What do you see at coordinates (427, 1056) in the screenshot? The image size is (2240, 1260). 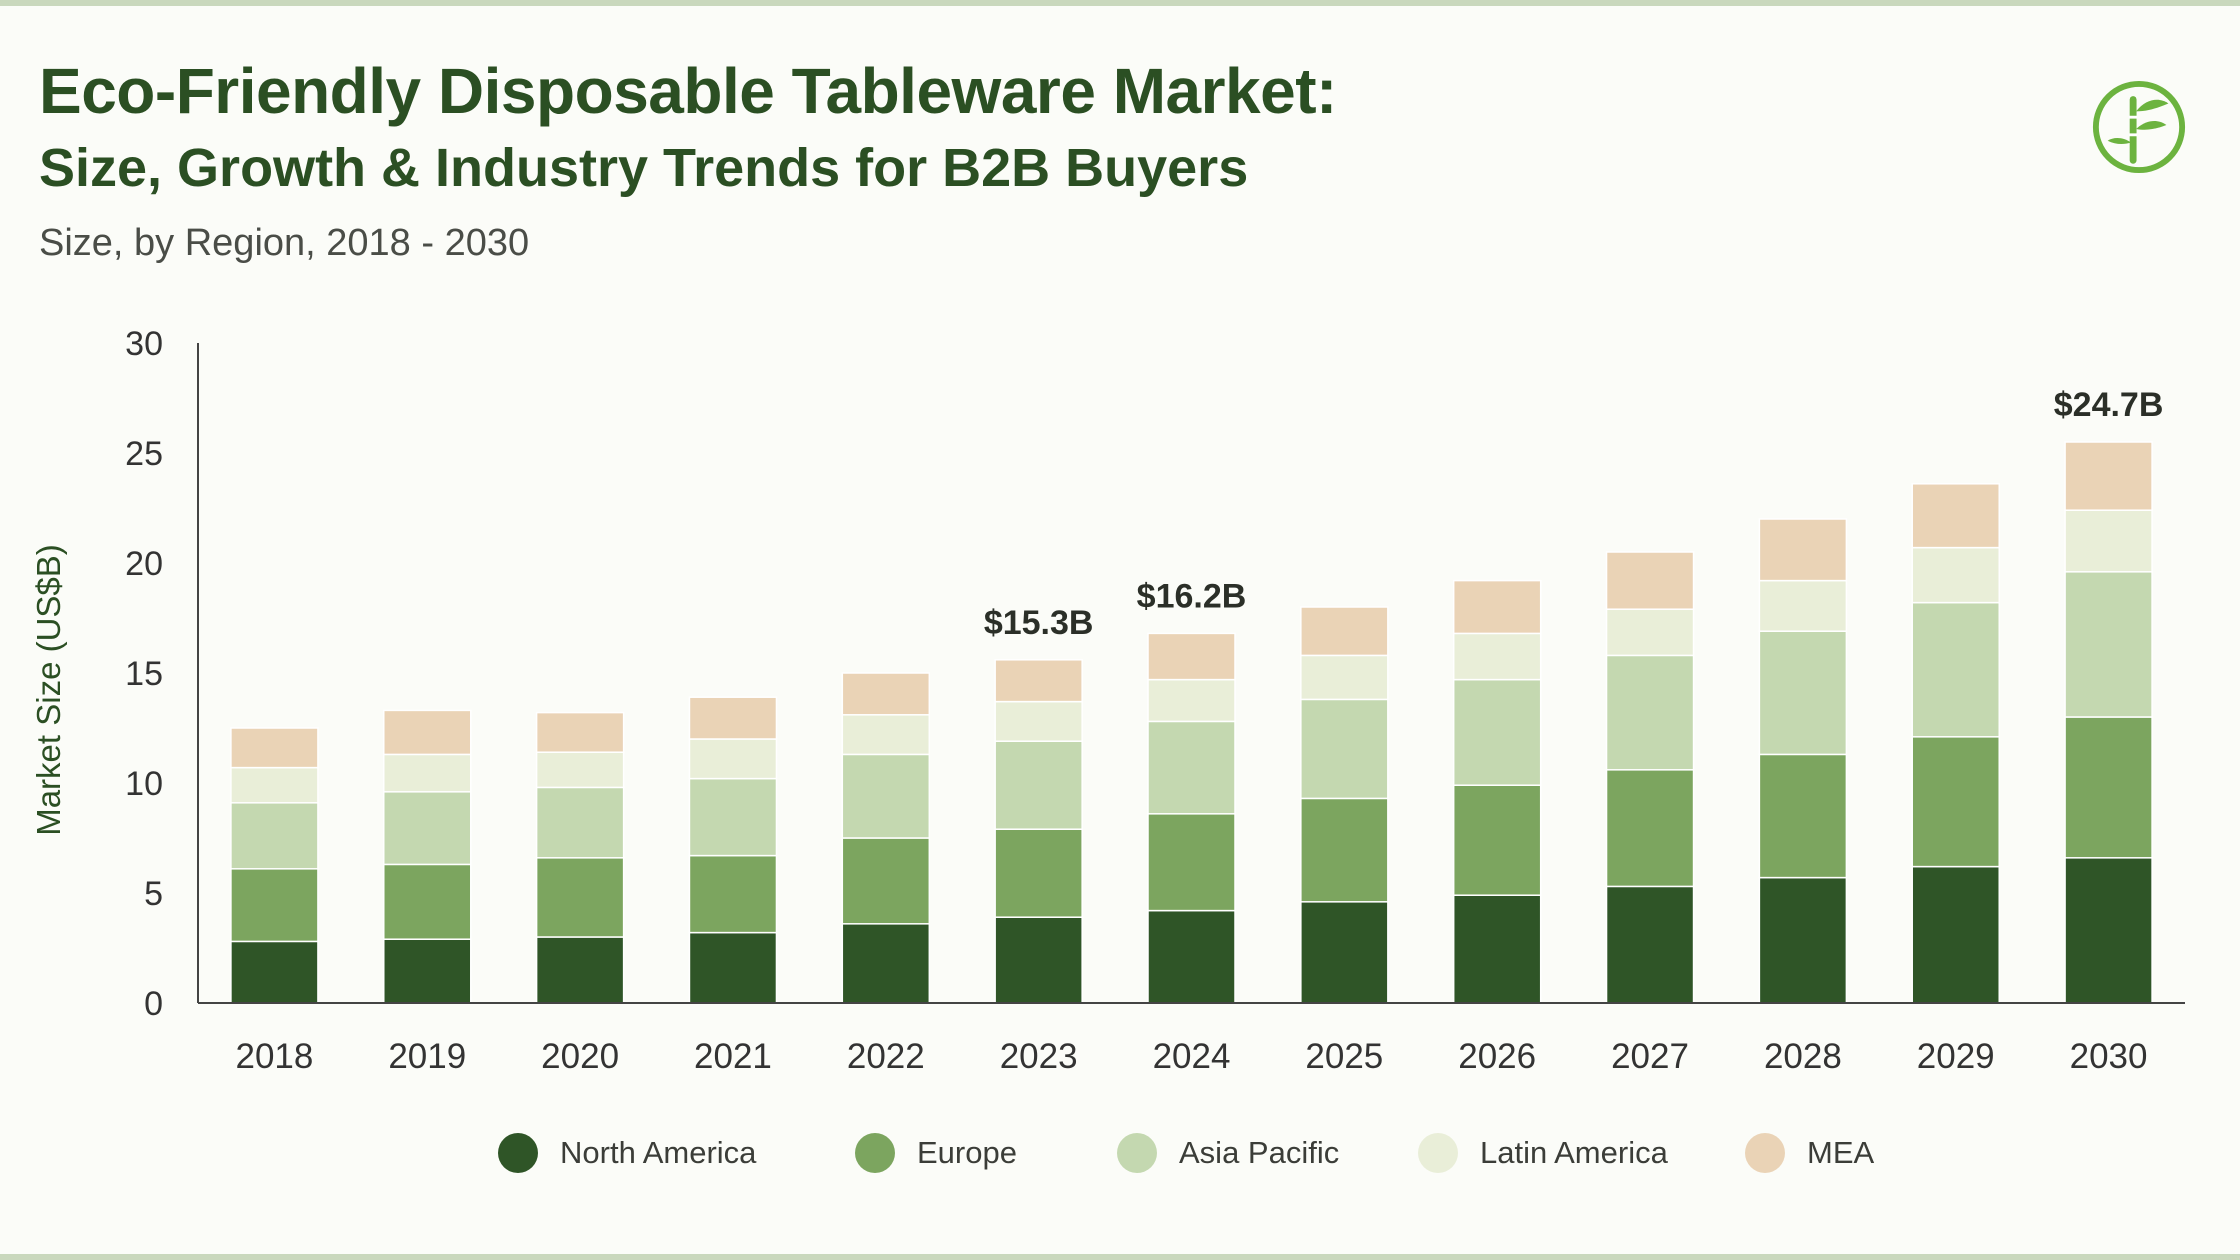 I see `x-tick-label: 2019` at bounding box center [427, 1056].